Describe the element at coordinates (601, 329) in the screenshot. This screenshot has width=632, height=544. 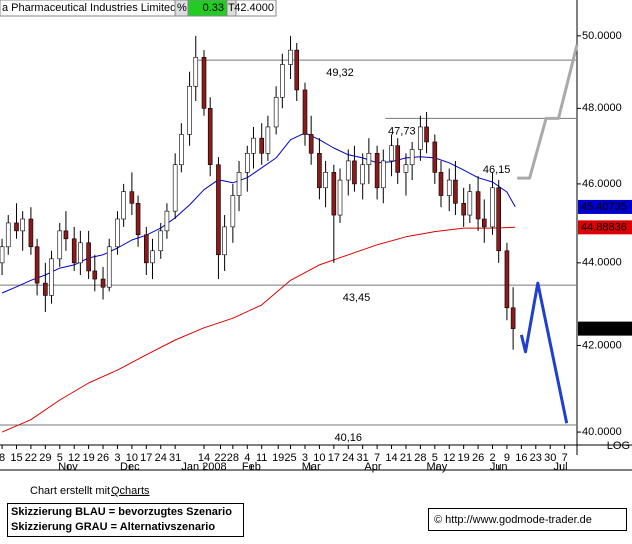
I see `price-marker-label: 42.4000` at that location.